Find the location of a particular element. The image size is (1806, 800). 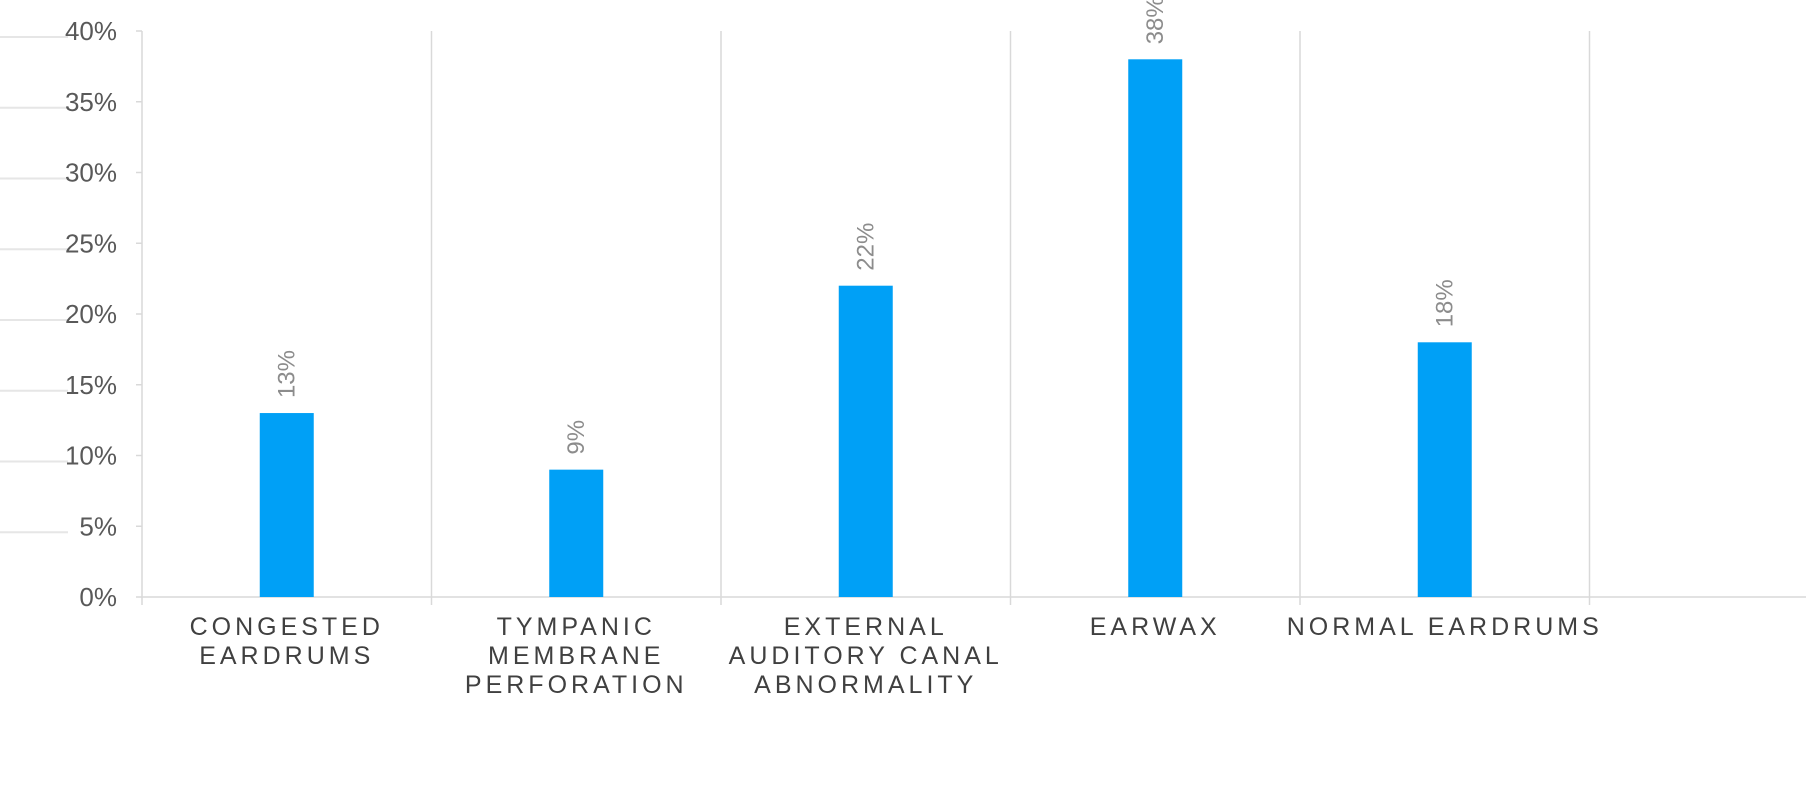

data-label: 9% is located at coordinates (576, 437).